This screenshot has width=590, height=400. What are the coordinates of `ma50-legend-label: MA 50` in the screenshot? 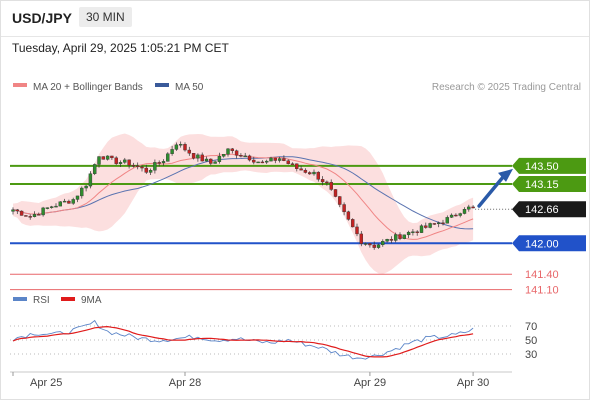 It's located at (189, 87).